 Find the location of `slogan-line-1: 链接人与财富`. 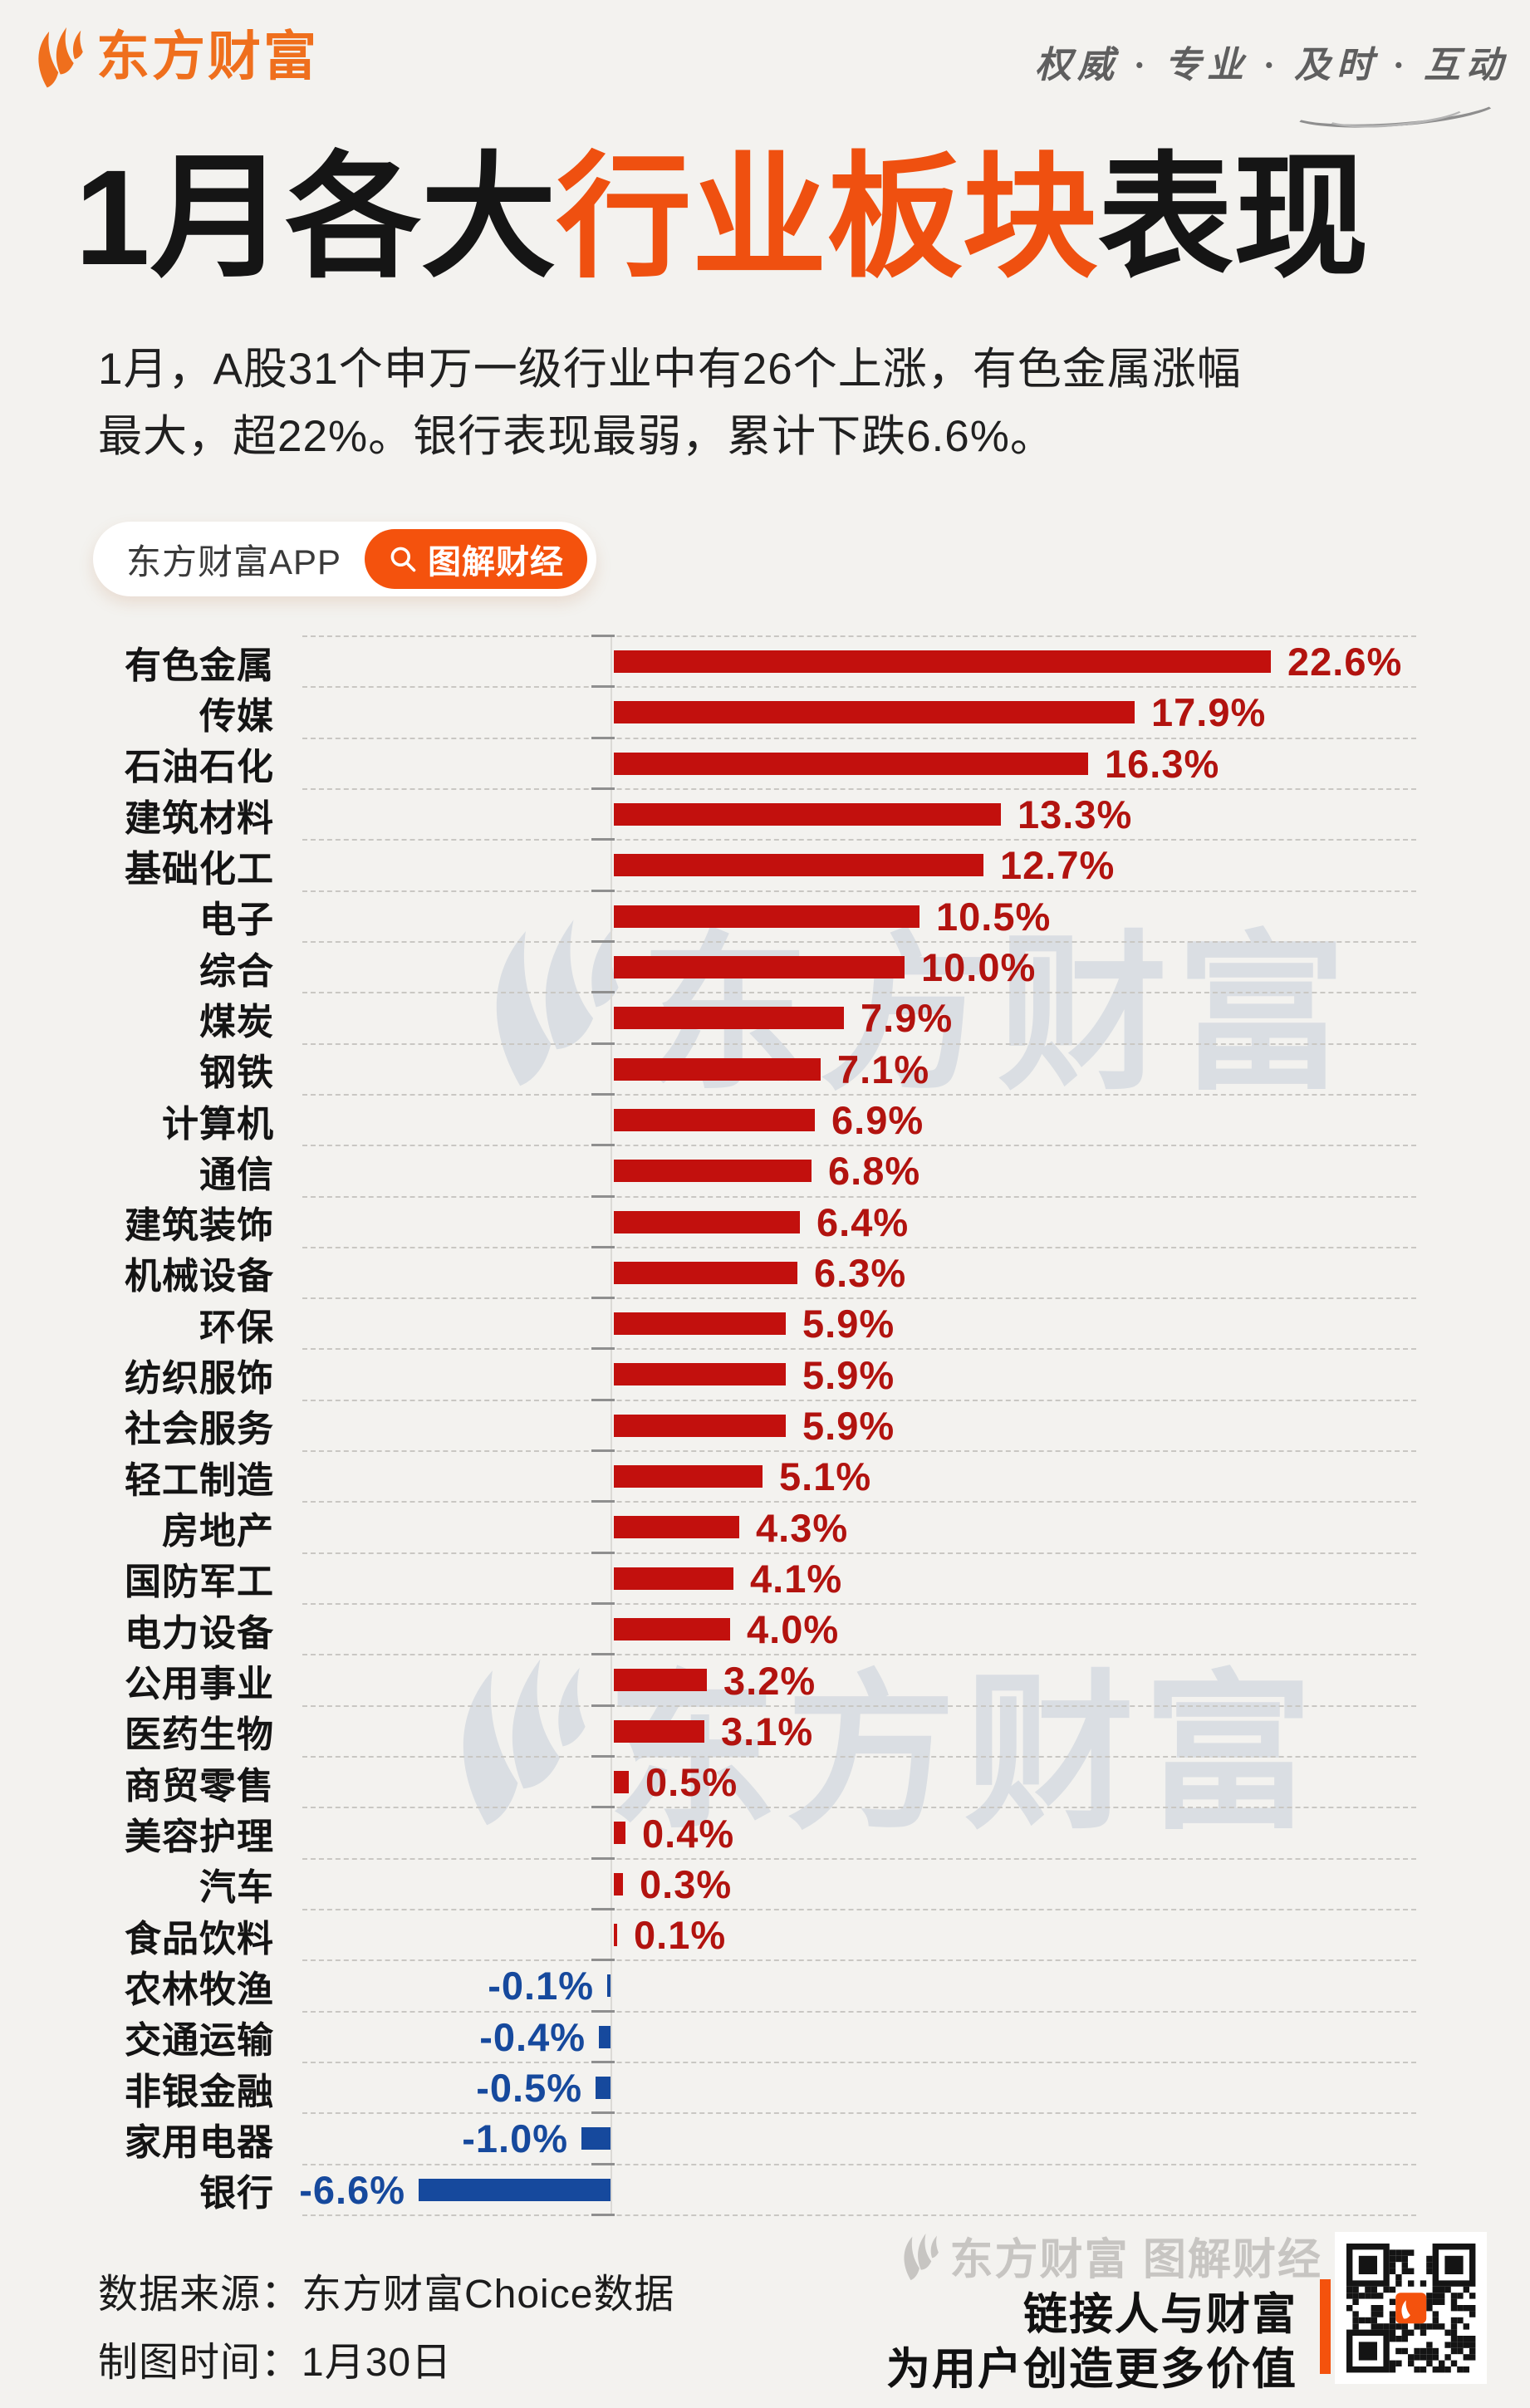

slogan-line-1: 链接人与财富 is located at coordinates (1160, 2314).